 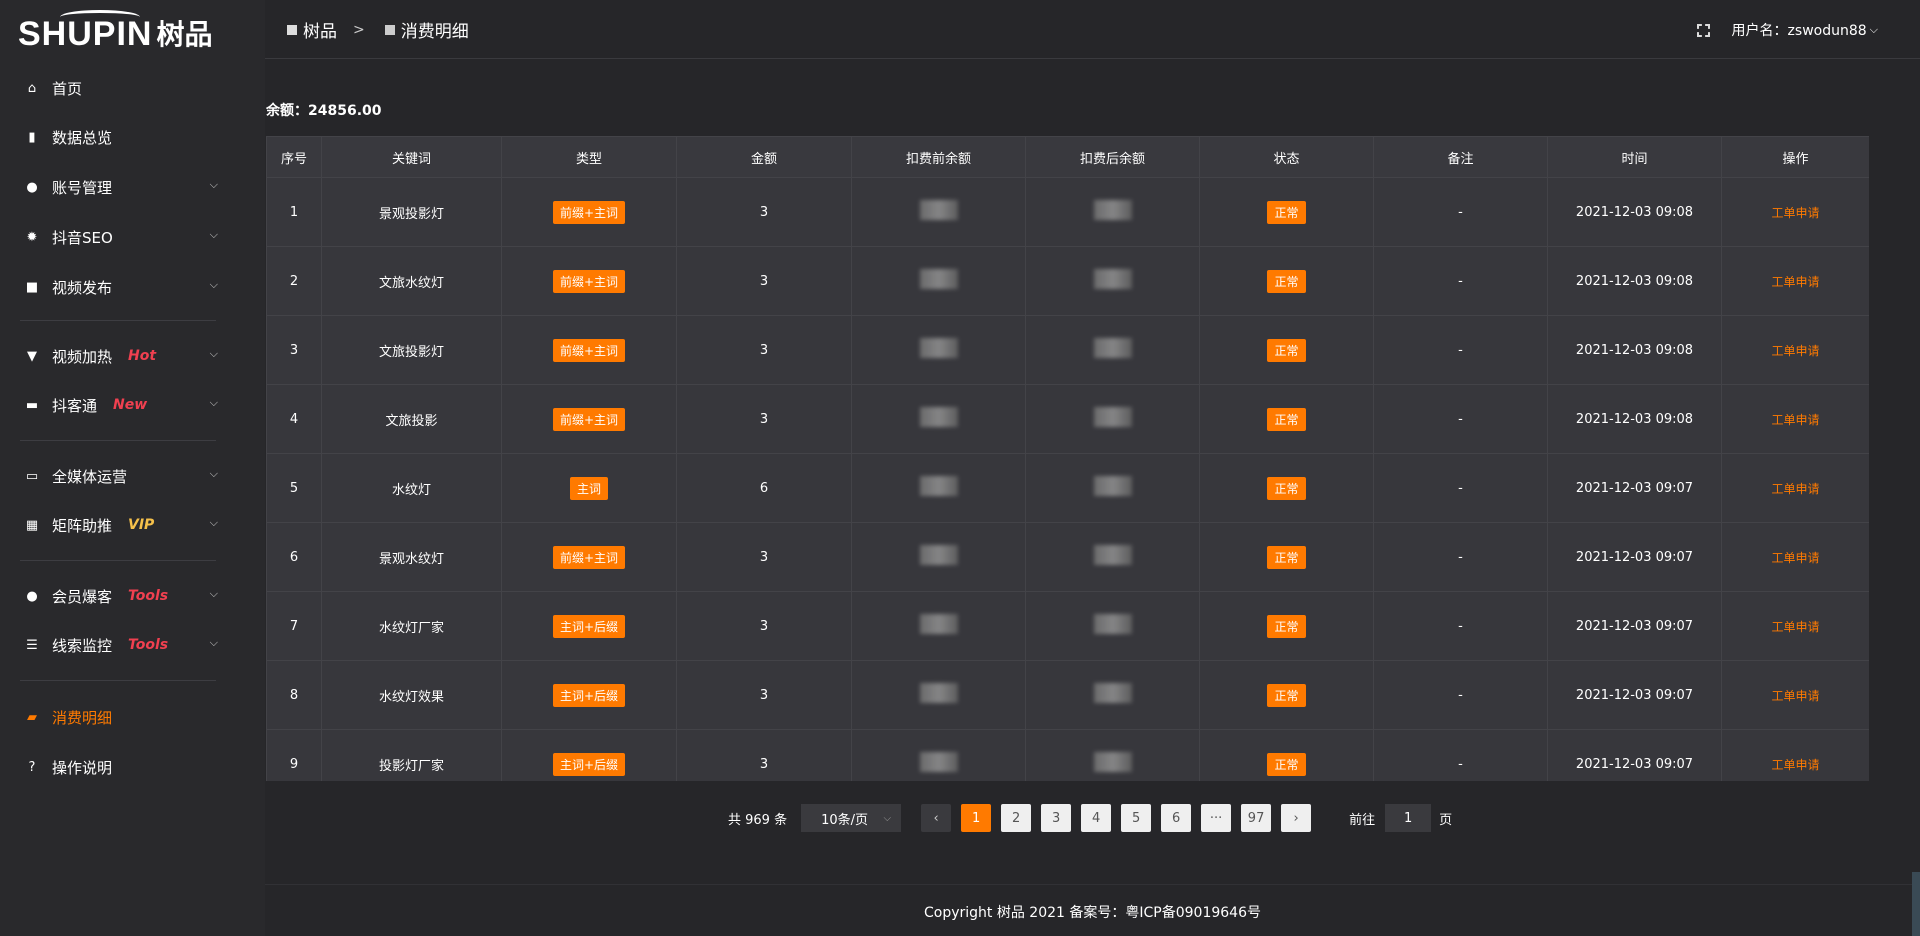 What do you see at coordinates (120, 356) in the screenshot?
I see `sidebar-item-5: ▼ 视频加热 Hot ⌵` at bounding box center [120, 356].